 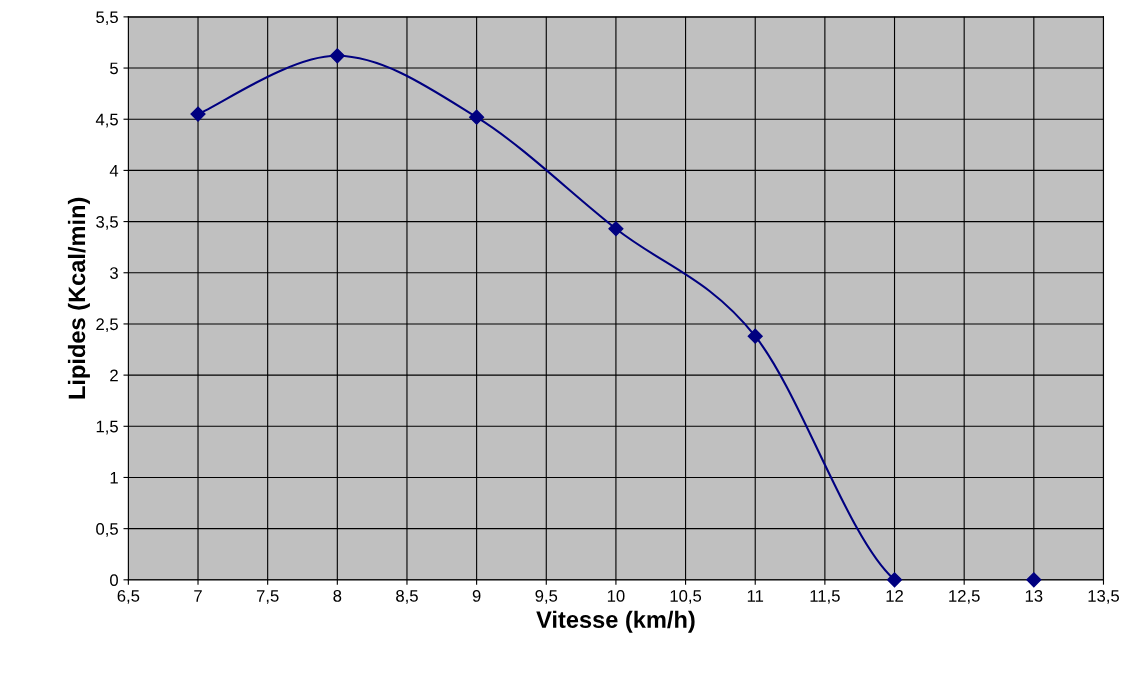 I want to click on y-tick-label: 2,5, so click(x=107, y=325).